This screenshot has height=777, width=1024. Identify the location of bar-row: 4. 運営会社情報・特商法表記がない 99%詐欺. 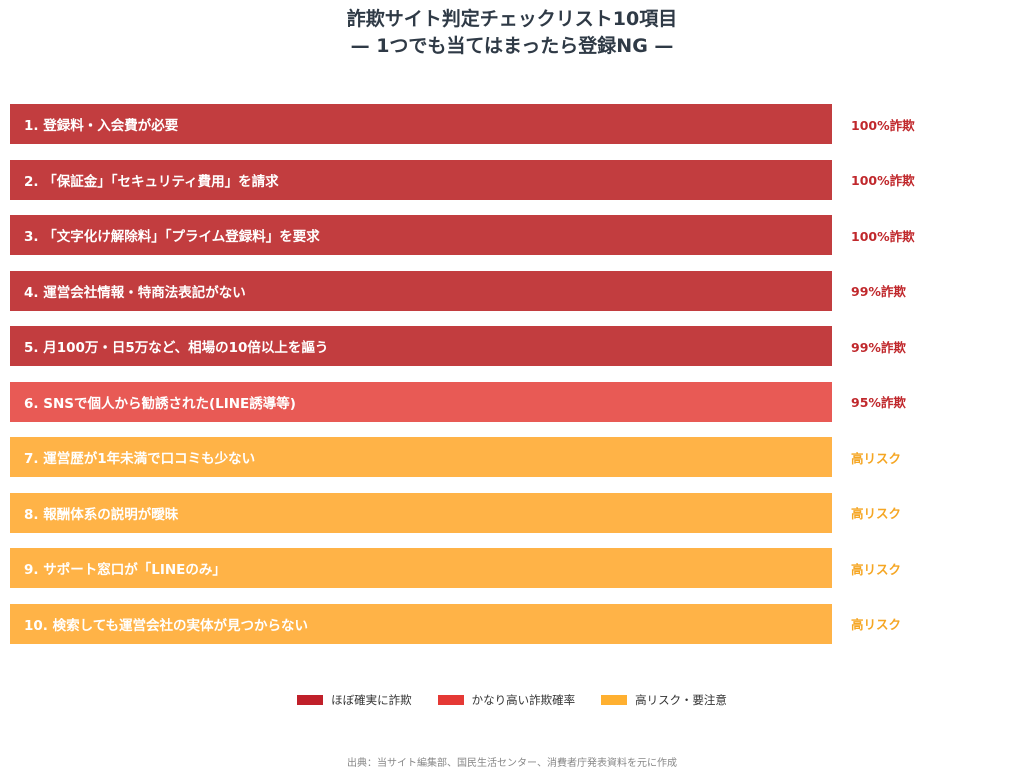
(512, 290).